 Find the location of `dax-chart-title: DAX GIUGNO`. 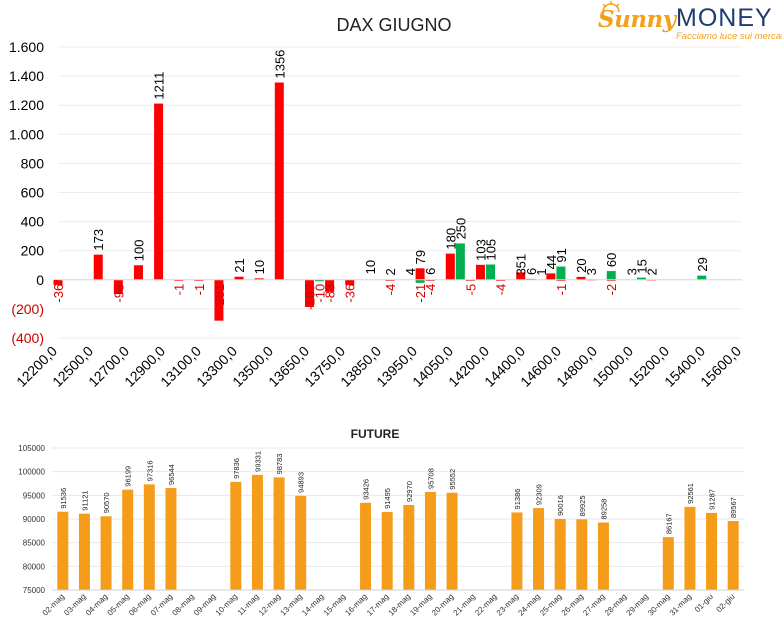

dax-chart-title: DAX GIUGNO is located at coordinates (393, 25).